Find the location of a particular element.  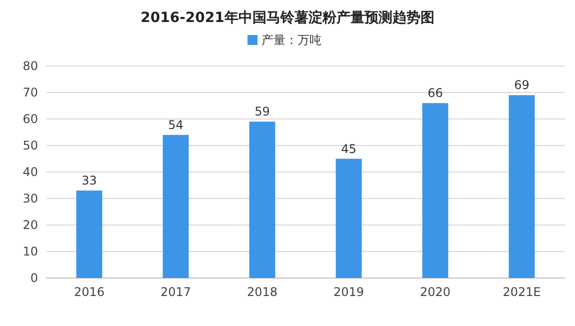

x-tick-label: 2020 is located at coordinates (435, 292).